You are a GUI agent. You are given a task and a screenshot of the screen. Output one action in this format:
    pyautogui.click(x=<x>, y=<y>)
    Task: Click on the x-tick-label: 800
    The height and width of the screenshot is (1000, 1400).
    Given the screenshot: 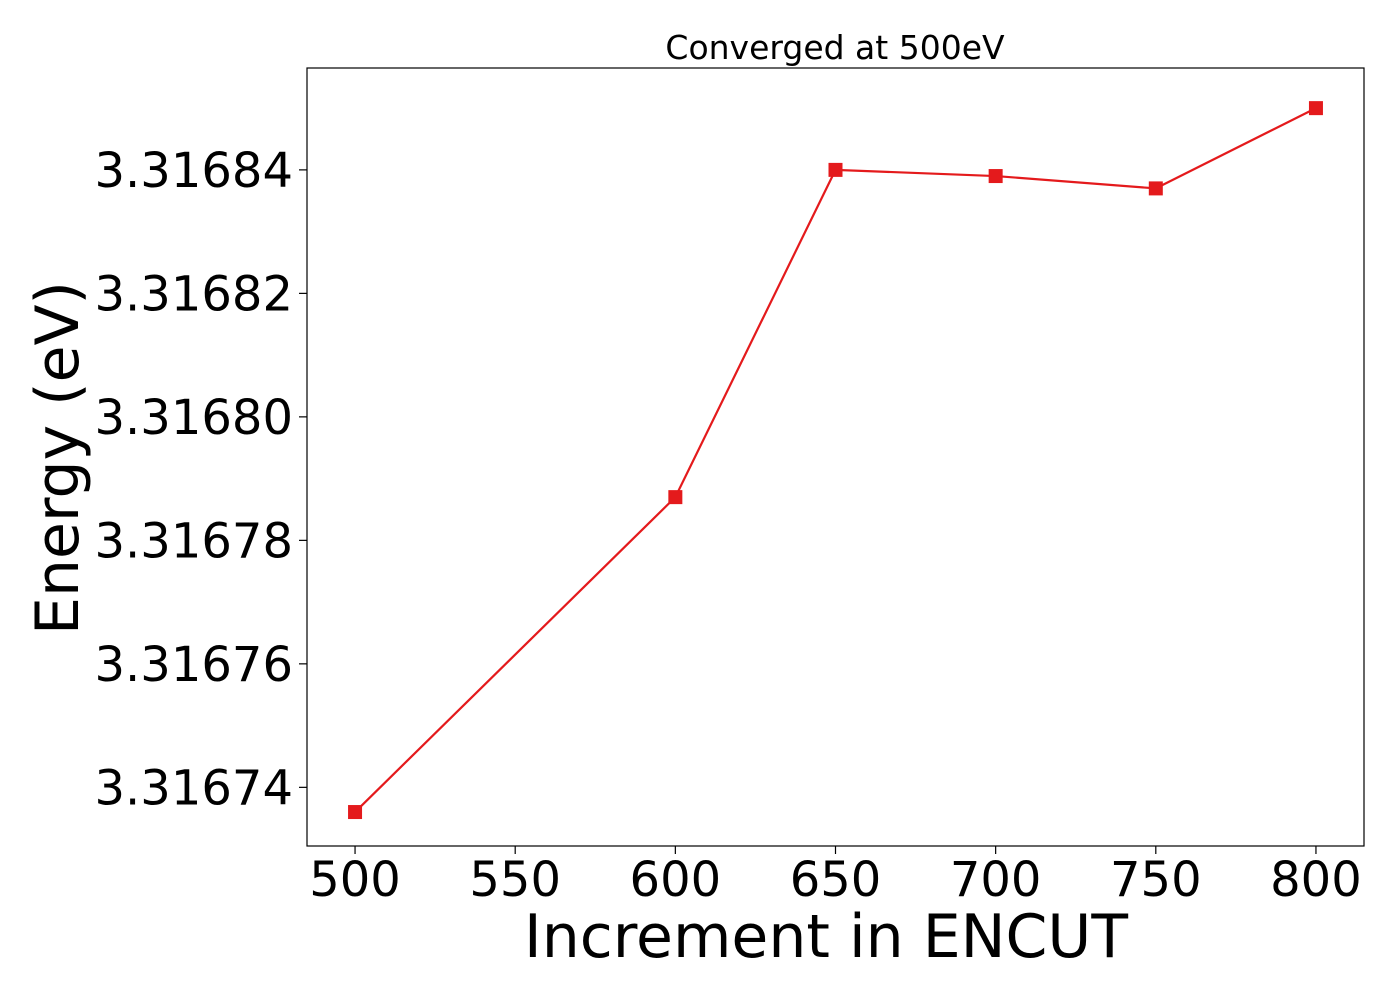 What is the action you would take?
    pyautogui.click(x=1316, y=880)
    